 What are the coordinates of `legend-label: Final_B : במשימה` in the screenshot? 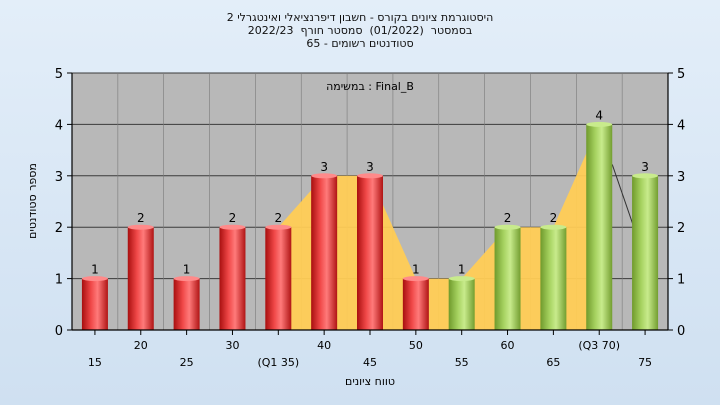 It's located at (370, 86).